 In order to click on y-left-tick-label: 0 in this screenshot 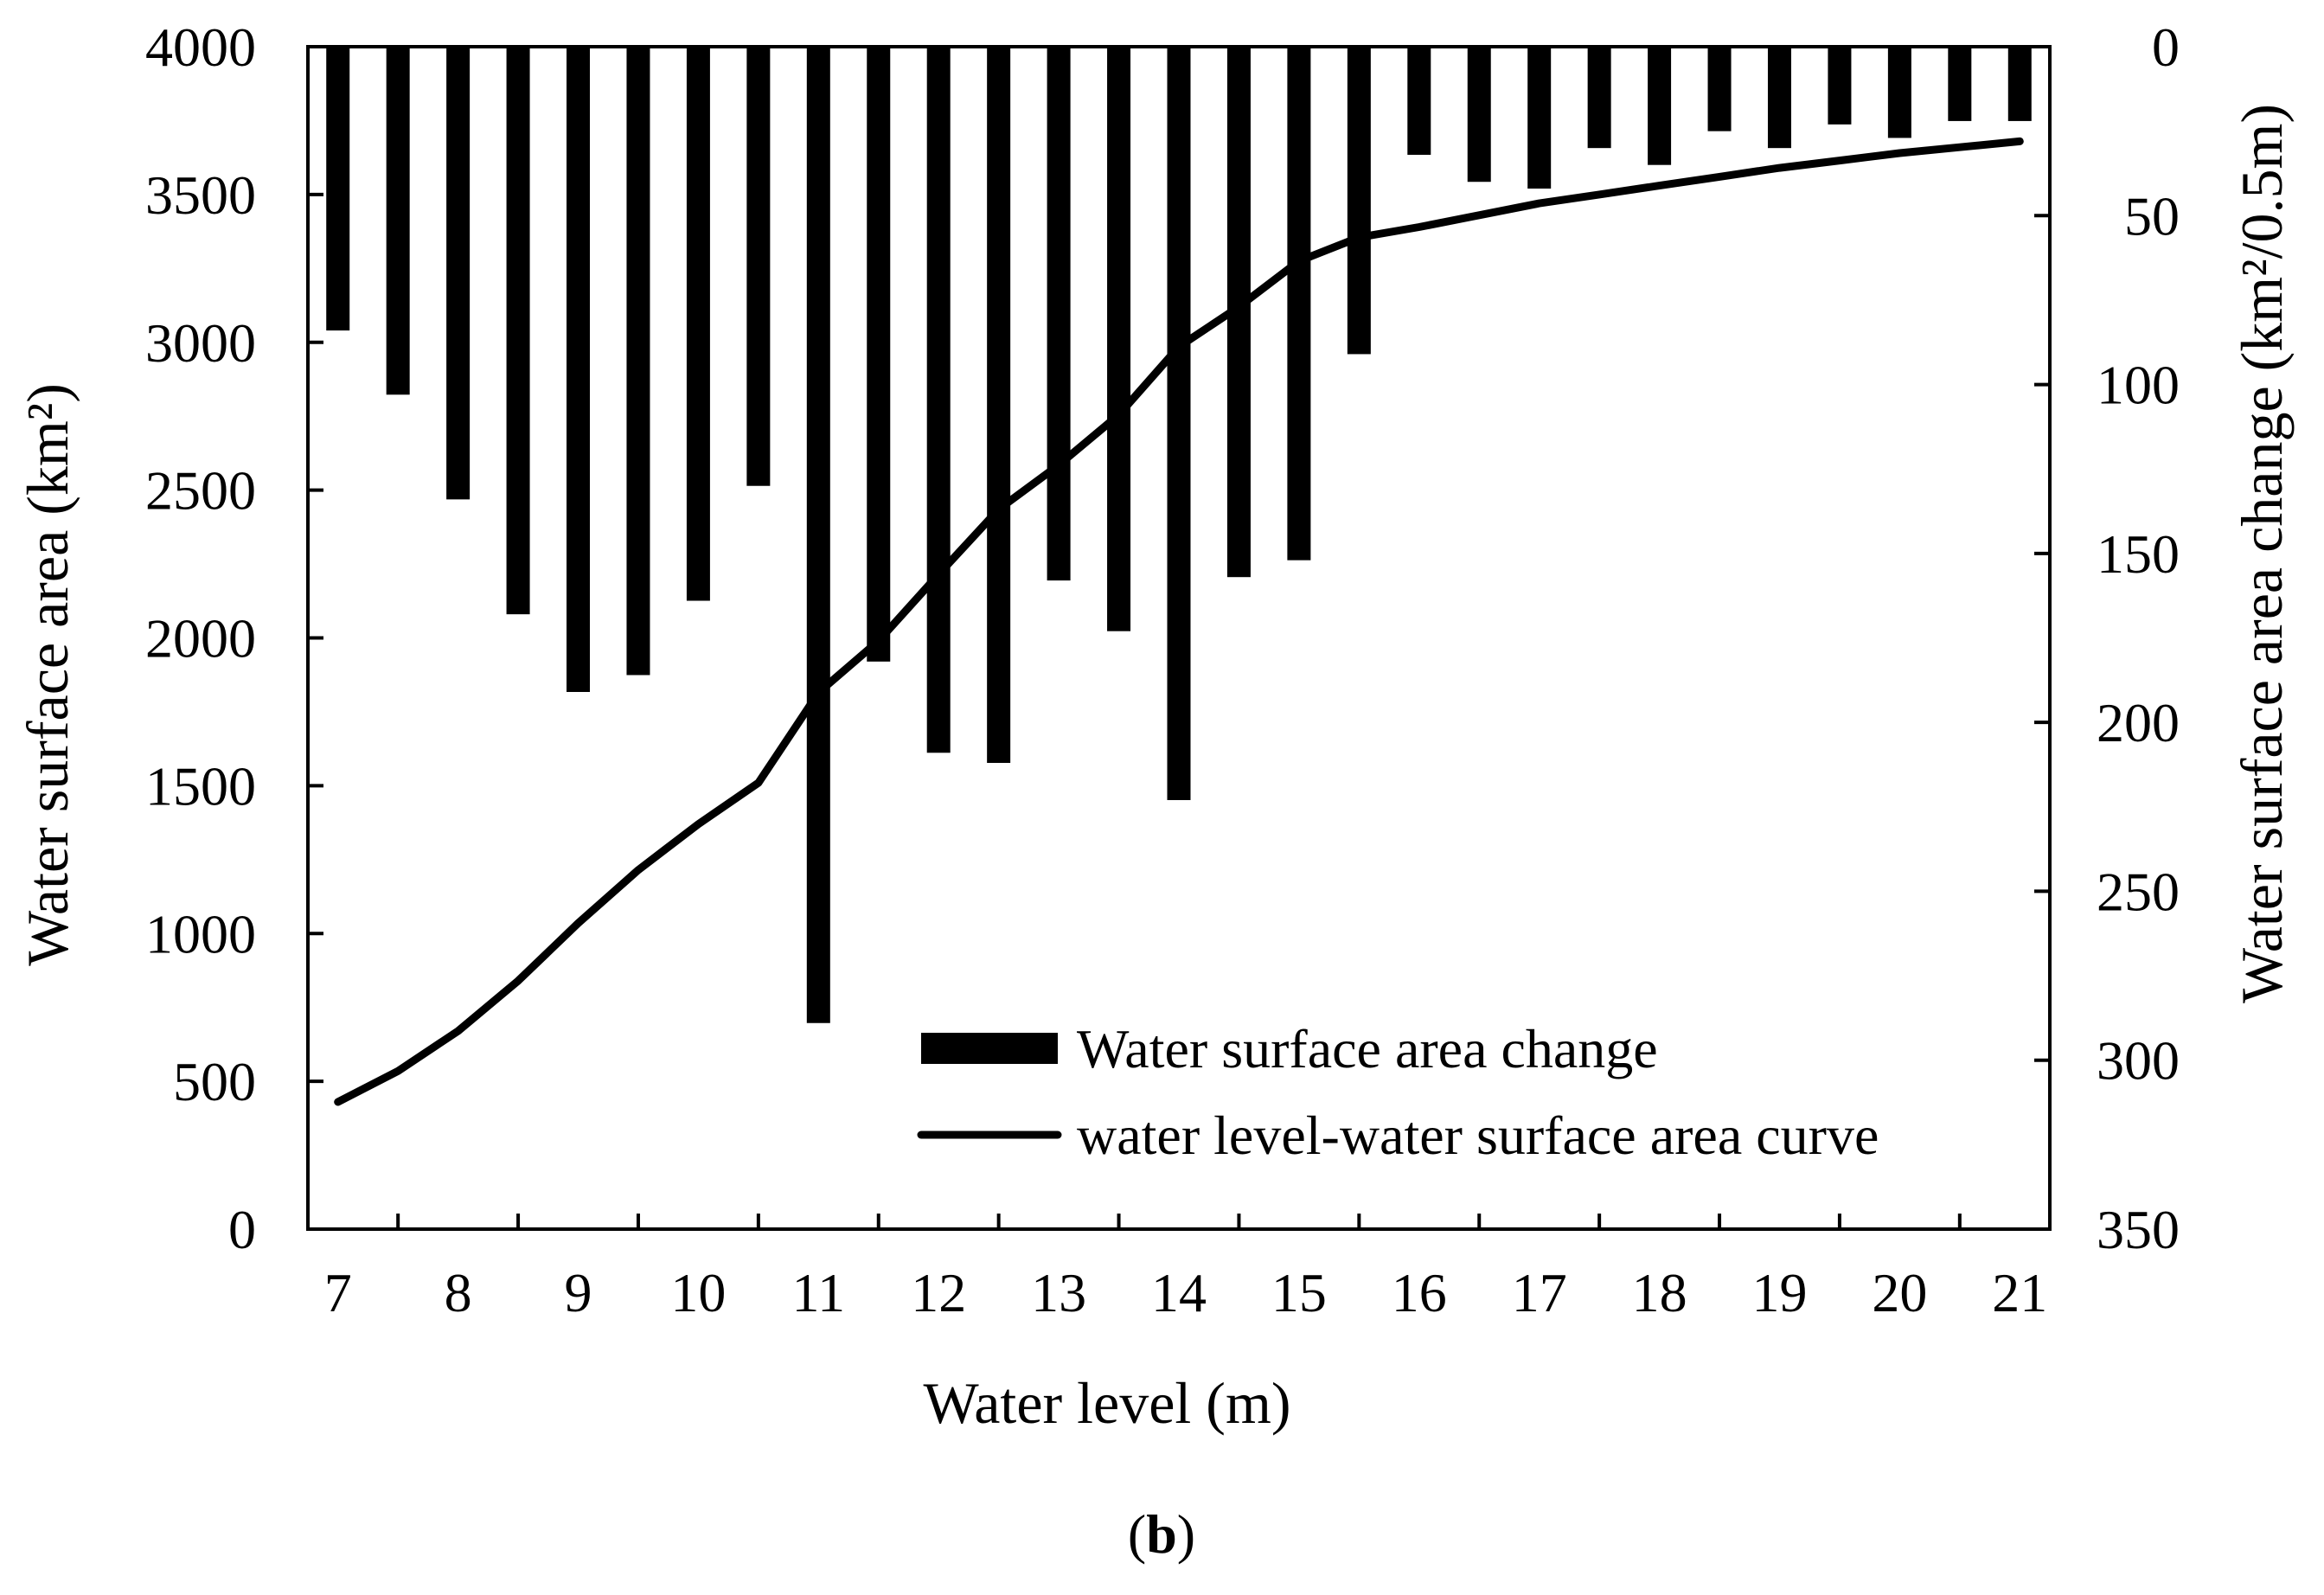, I will do `click(242, 1229)`.